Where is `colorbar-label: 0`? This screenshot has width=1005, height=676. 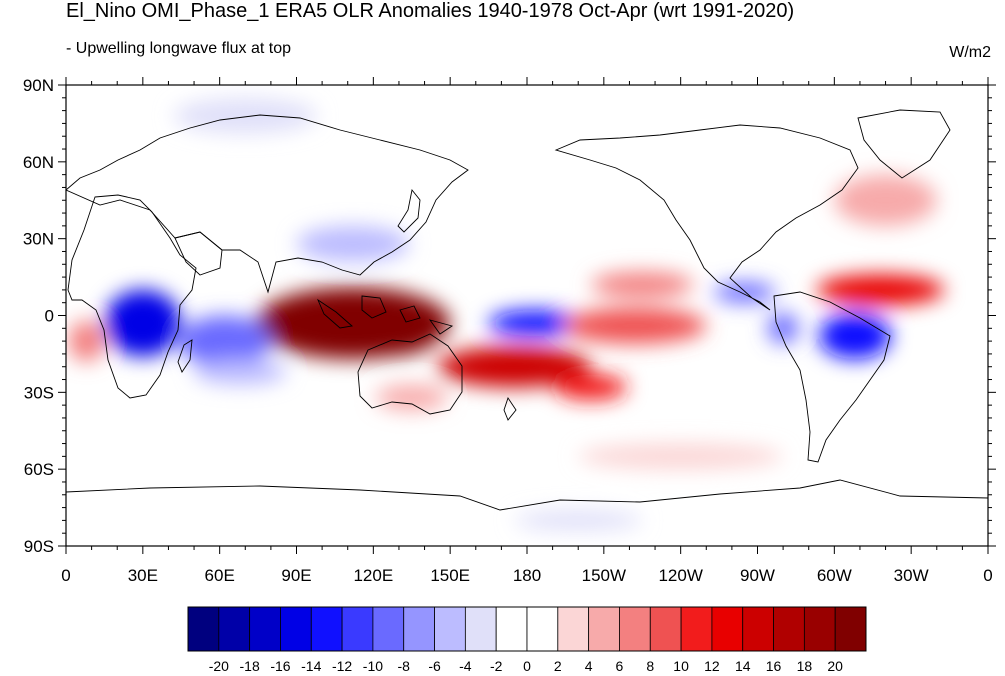 colorbar-label: 0 is located at coordinates (527, 666).